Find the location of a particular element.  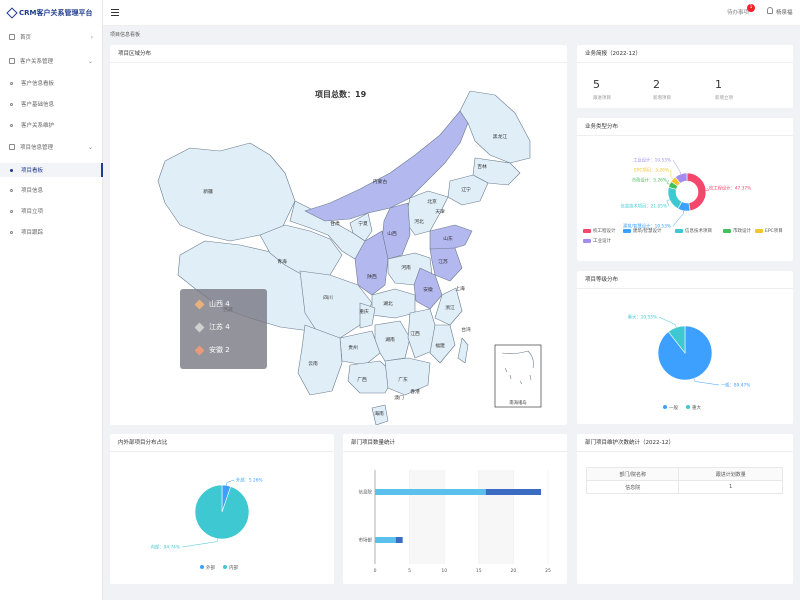

pie-data-label: 校工程设计：47.37% is located at coordinates (730, 188).